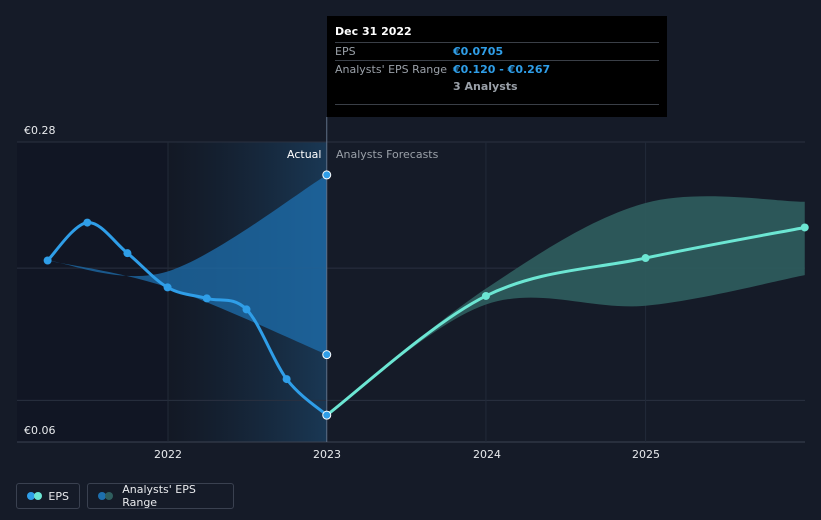 The height and width of the screenshot is (520, 821). I want to click on eps-actual-line, so click(187, 319).